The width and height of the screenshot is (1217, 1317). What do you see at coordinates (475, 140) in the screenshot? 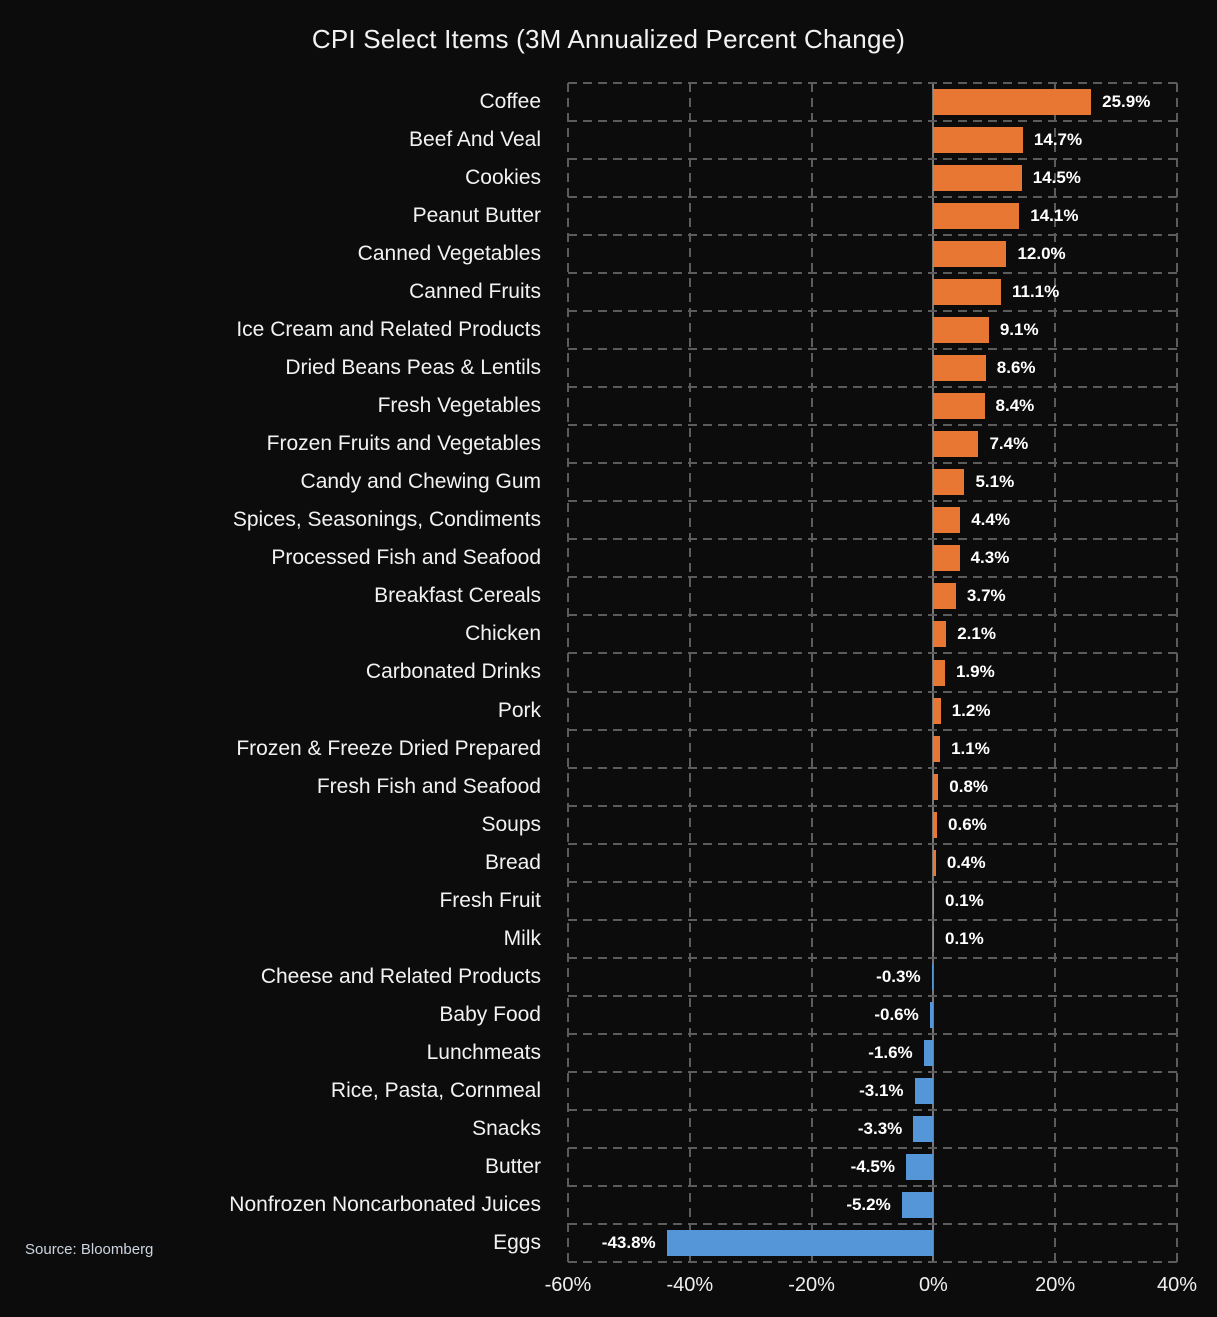
I see `category-label: Beef And Veal` at bounding box center [475, 140].